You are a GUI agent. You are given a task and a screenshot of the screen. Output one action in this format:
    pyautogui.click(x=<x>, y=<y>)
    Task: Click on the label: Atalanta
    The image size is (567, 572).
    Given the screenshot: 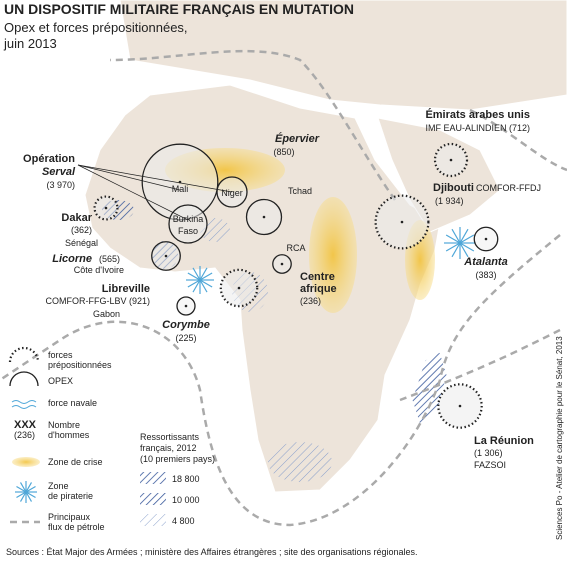 What is the action you would take?
    pyautogui.click(x=485, y=262)
    